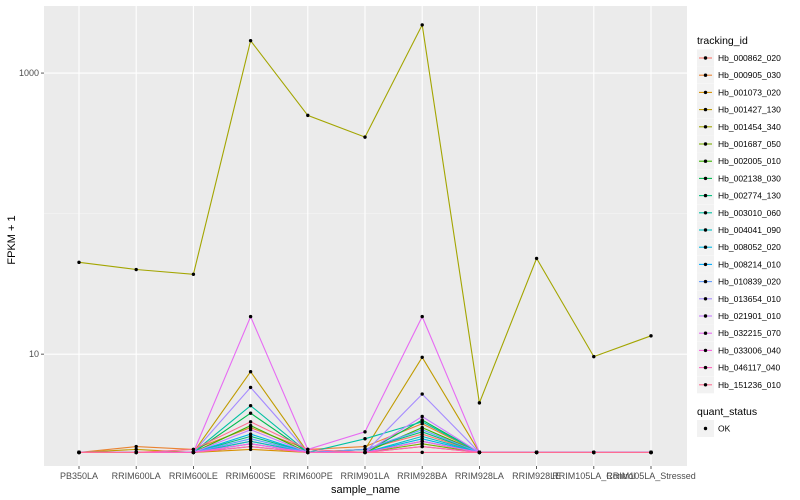 This screenshot has height=500, width=800. What do you see at coordinates (722, 41) in the screenshot?
I see `legend-colour-title: tracking_id` at bounding box center [722, 41].